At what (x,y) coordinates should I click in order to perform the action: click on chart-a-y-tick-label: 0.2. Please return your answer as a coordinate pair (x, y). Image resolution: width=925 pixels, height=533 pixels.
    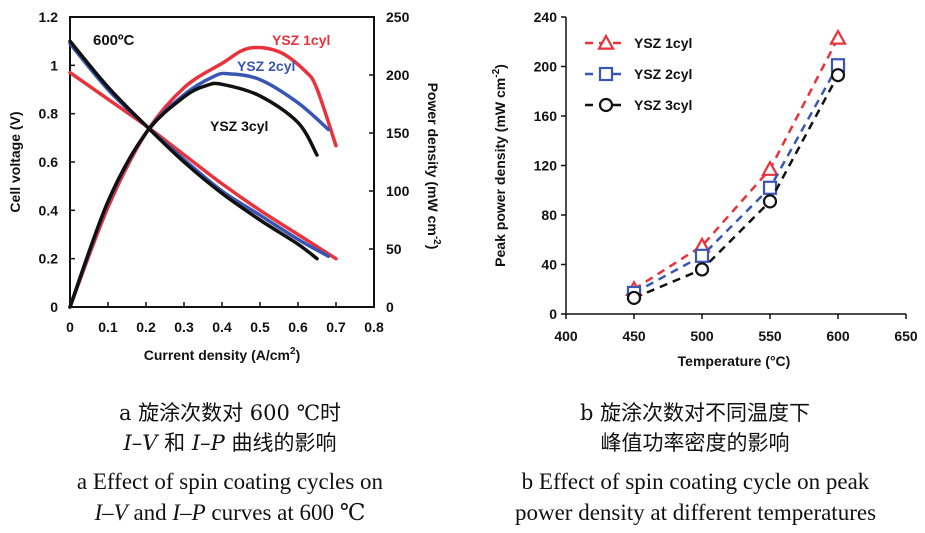
    Looking at the image, I should click on (49, 259).